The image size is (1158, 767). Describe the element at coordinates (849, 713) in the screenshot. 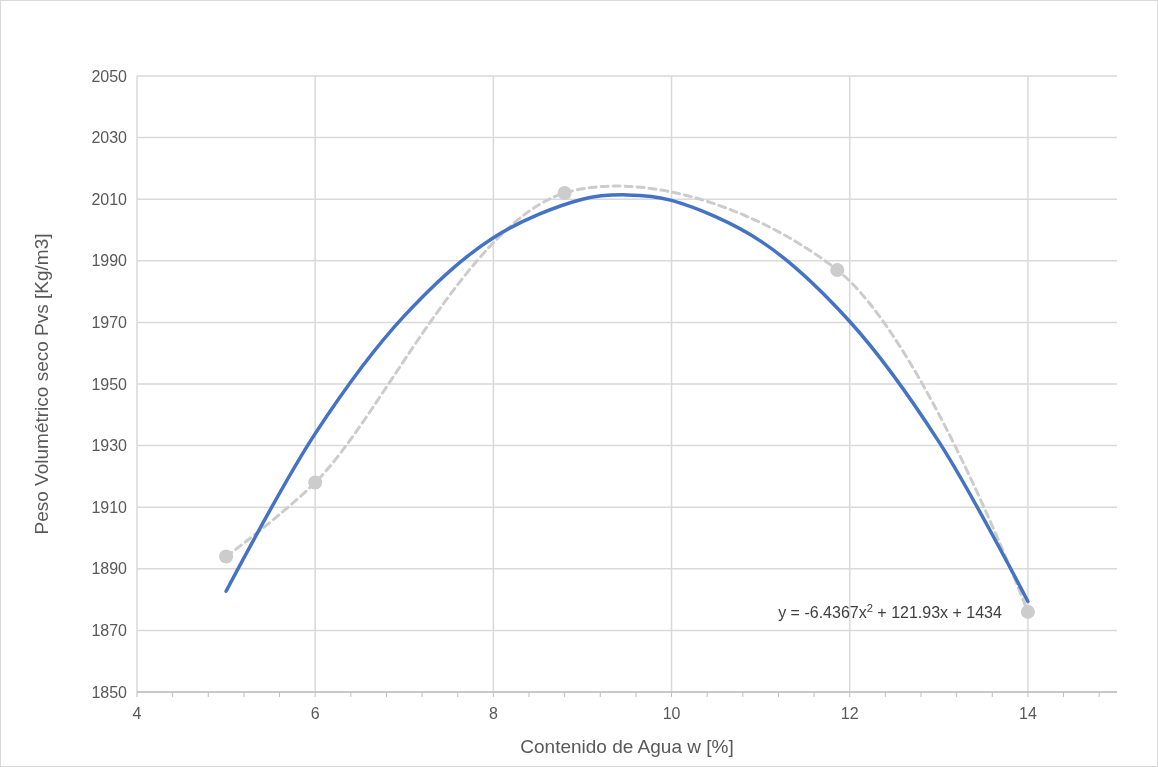

I see `x-tick-label: 12` at that location.